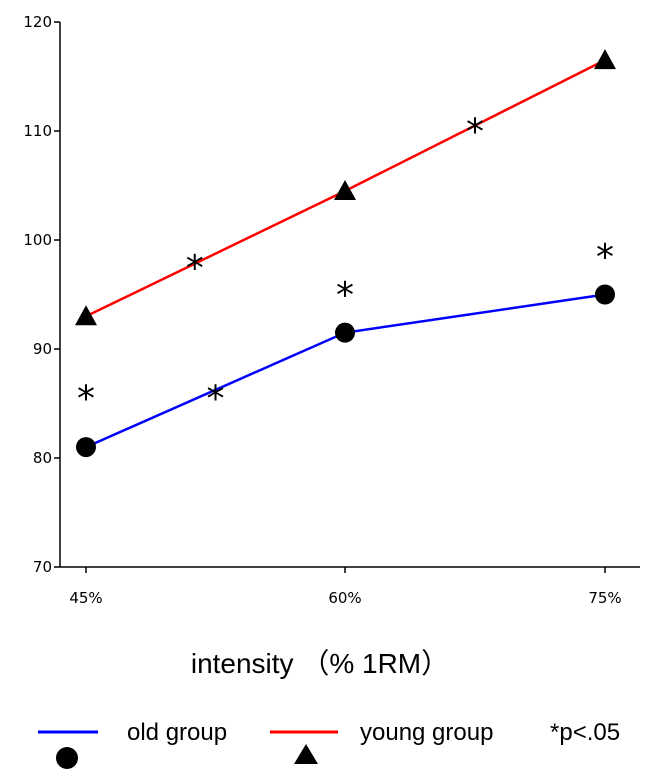 The image size is (661, 771). What do you see at coordinates (67, 758) in the screenshot?
I see `legend-marker-old` at bounding box center [67, 758].